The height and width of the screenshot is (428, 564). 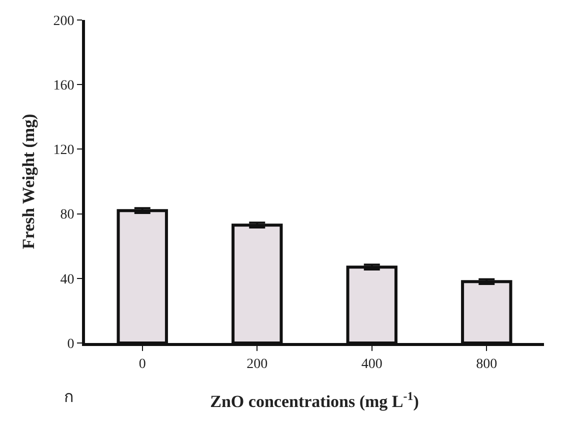 What do you see at coordinates (371, 364) in the screenshot?
I see `x-tick-label: 400` at bounding box center [371, 364].